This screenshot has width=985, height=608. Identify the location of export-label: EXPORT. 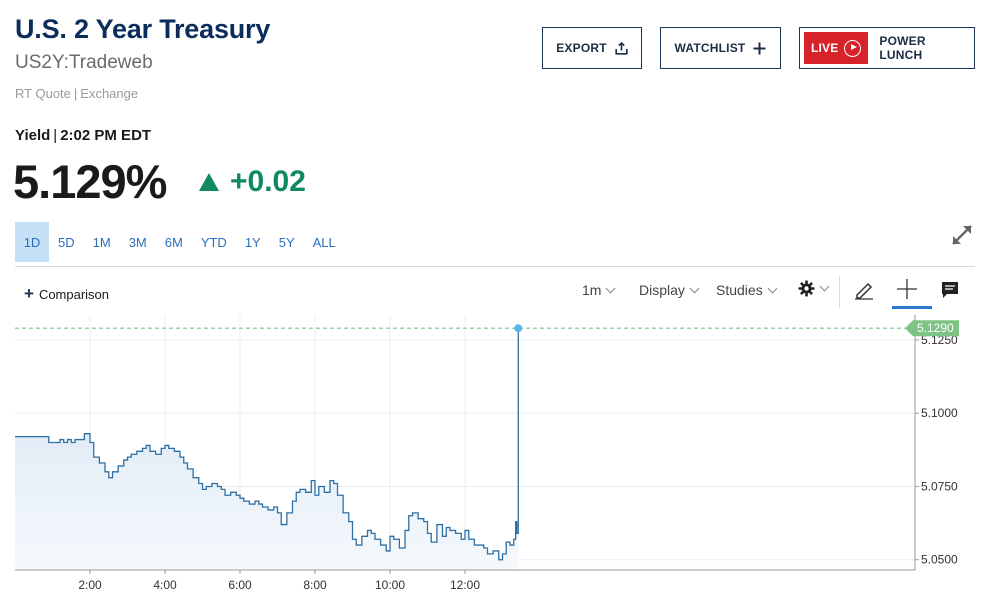
(581, 48).